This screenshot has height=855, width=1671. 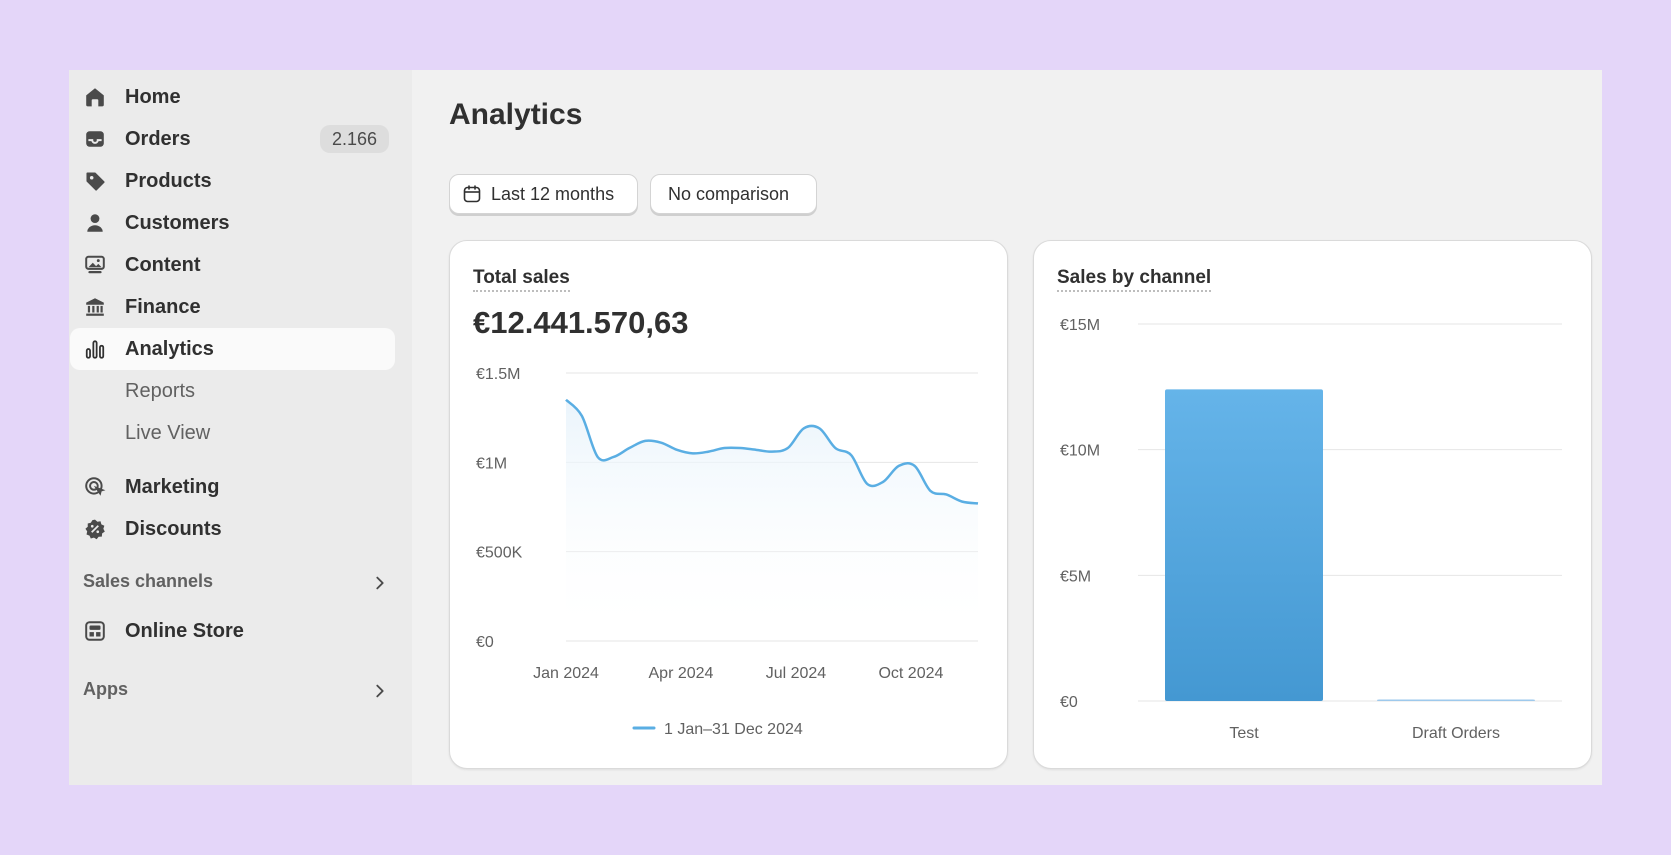 What do you see at coordinates (169, 349) in the screenshot?
I see `sidebar-item-label: Analytics` at bounding box center [169, 349].